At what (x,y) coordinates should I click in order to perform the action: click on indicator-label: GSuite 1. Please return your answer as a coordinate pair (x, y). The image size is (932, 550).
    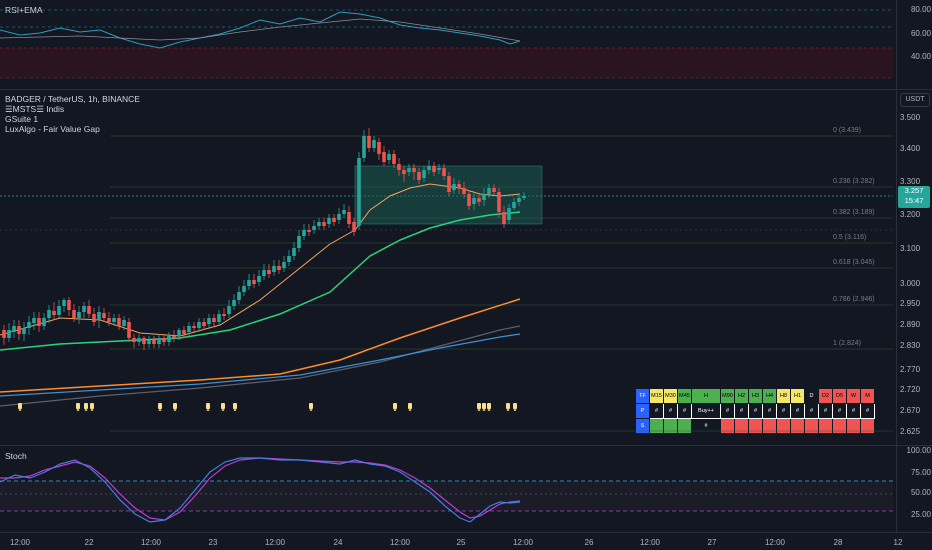
    Looking at the image, I should click on (22, 119).